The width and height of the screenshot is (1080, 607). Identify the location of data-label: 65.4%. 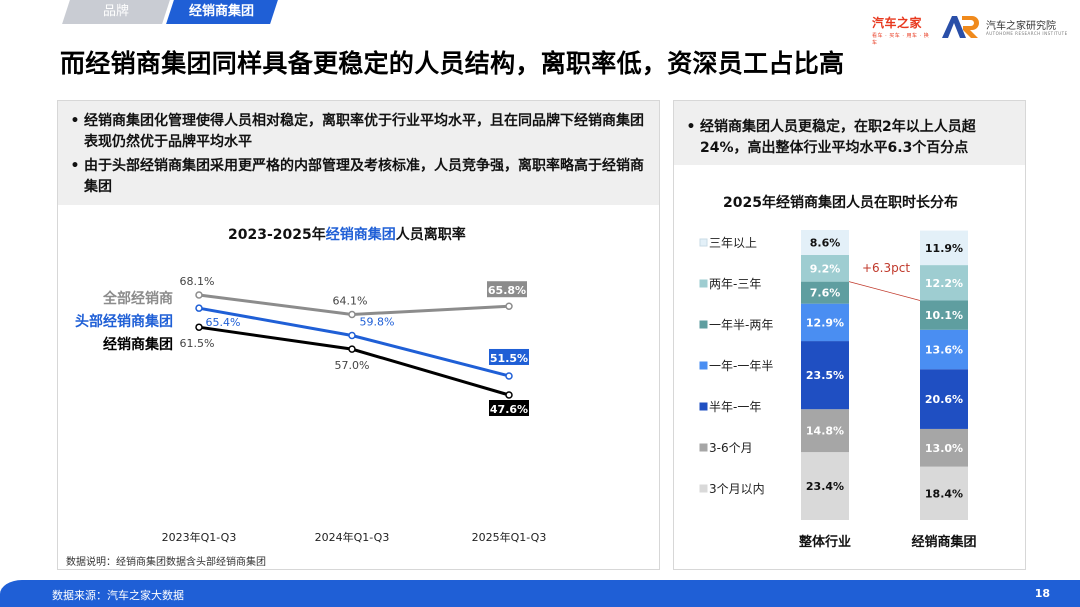
(223, 322).